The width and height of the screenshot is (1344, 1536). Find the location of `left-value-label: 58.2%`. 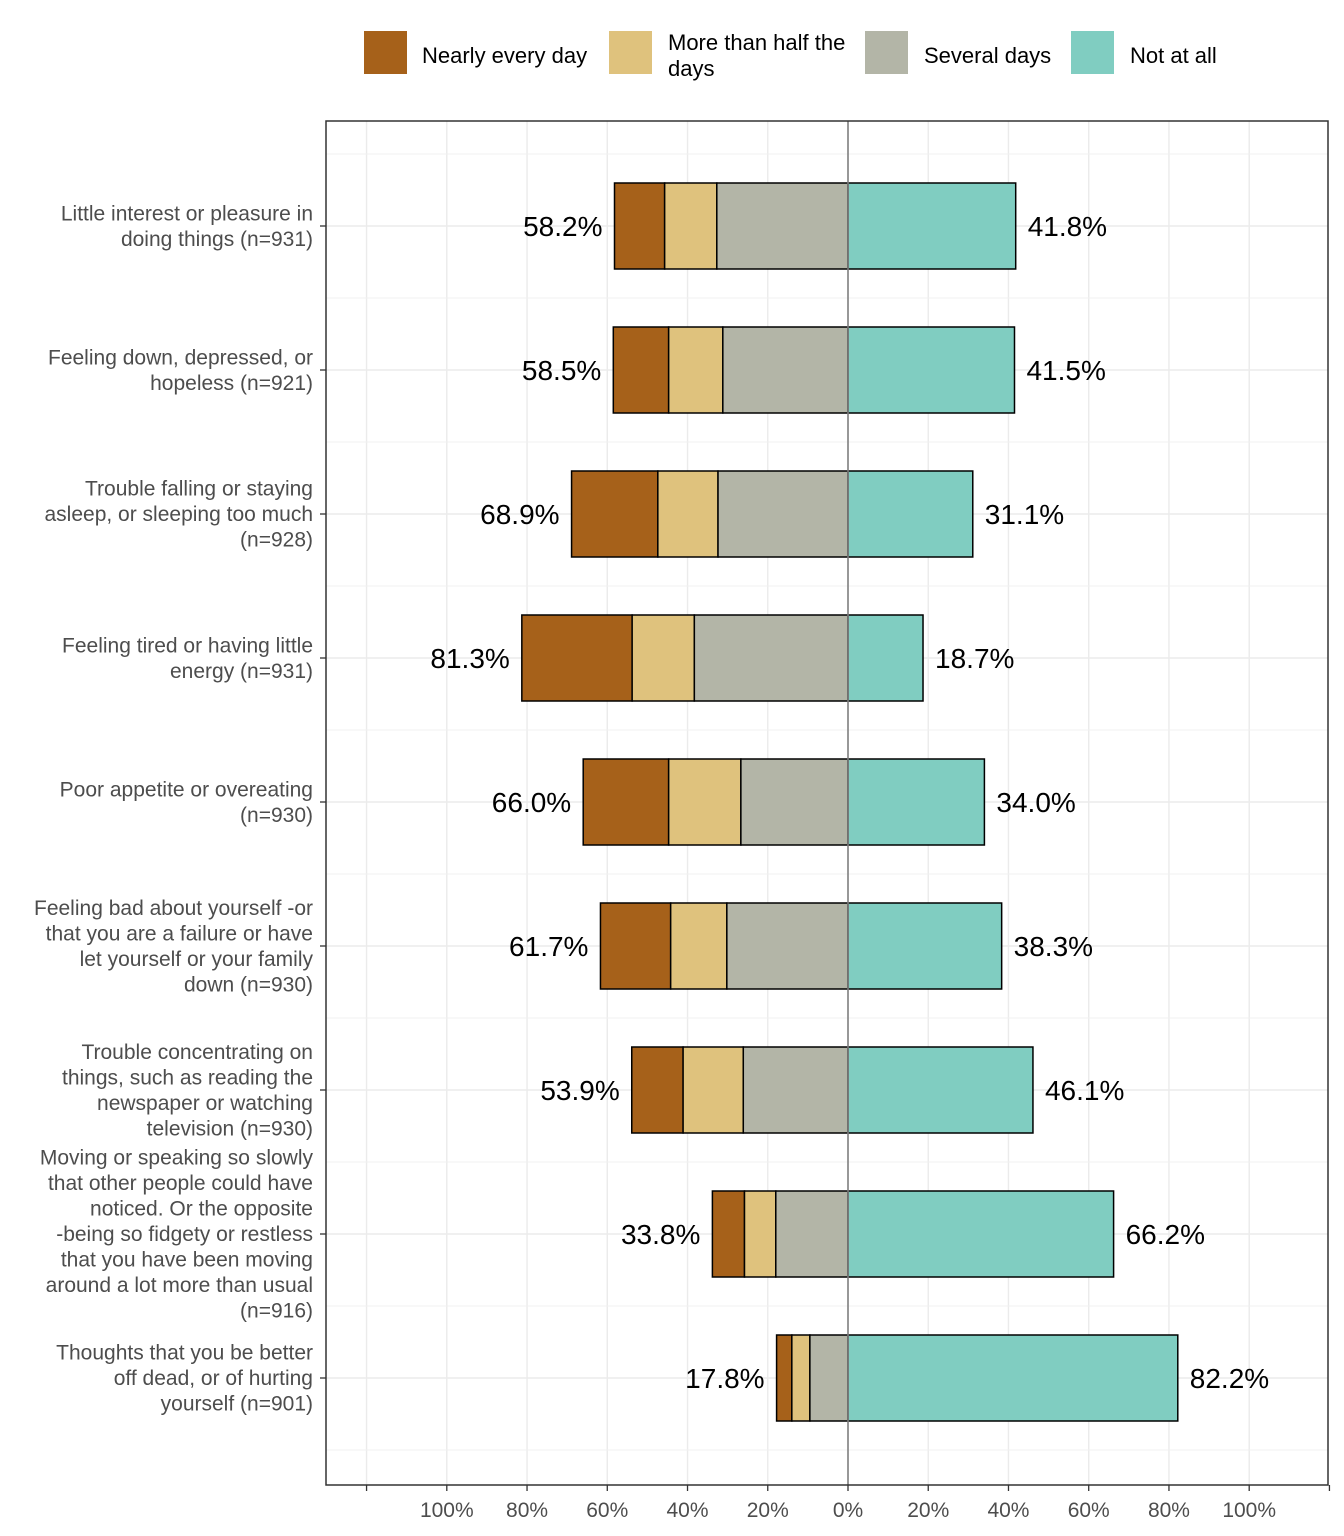

left-value-label: 58.2% is located at coordinates (562, 226).